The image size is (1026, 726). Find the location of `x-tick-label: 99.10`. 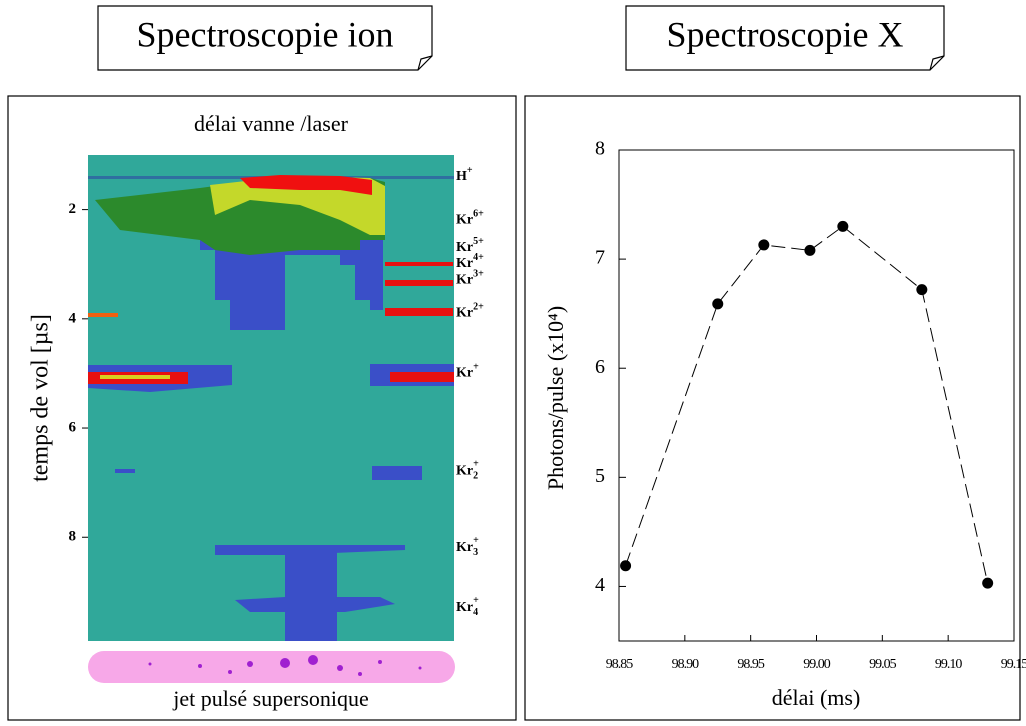

x-tick-label: 99.10 is located at coordinates (949, 664).